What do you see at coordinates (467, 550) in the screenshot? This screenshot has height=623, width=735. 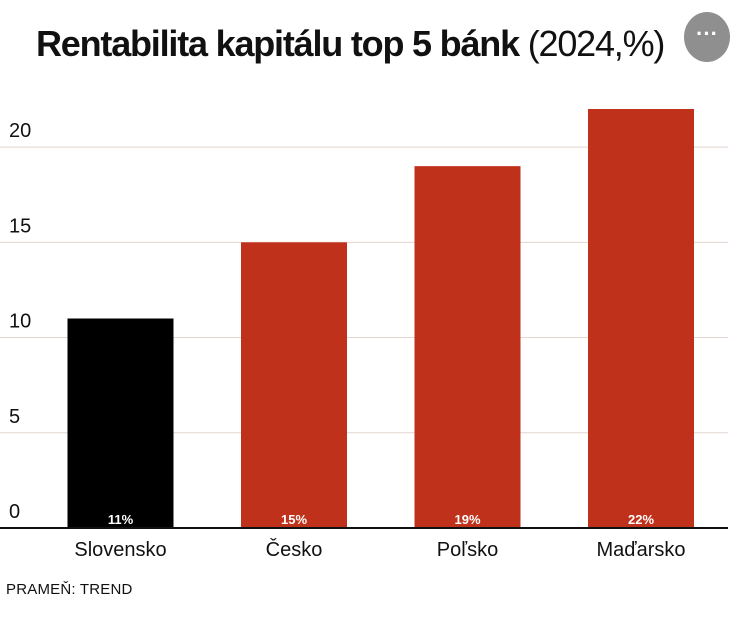 I see `x-tick-label-3: Poľsko` at bounding box center [467, 550].